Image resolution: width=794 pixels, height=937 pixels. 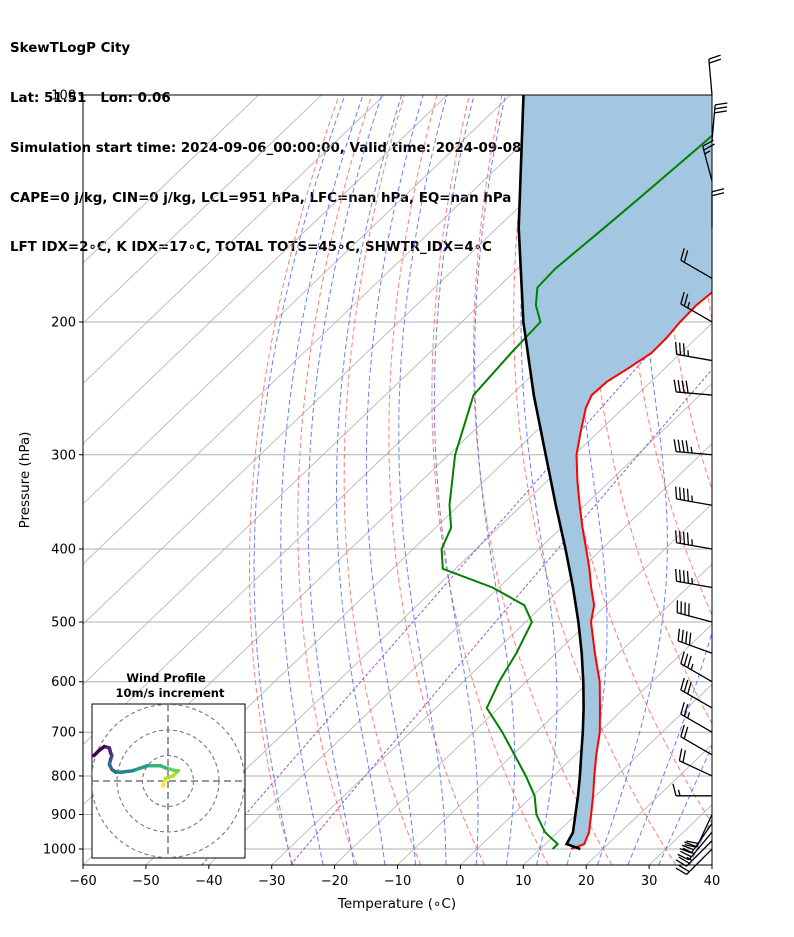 I want to click on y-tick-label: 100, so click(x=63, y=96).